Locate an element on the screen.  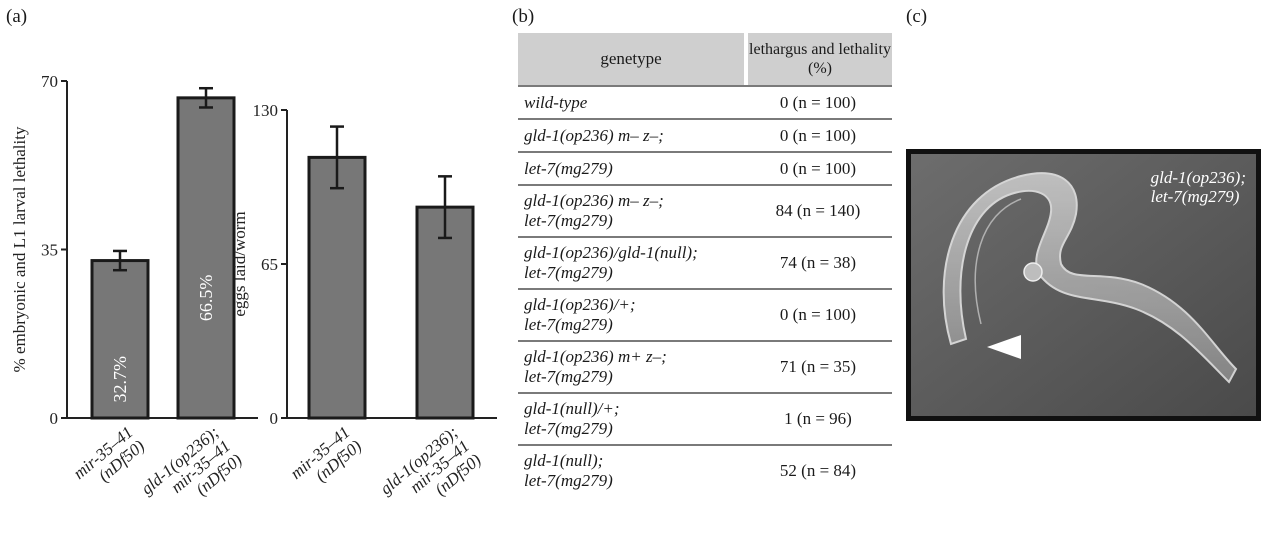
table-row: gld-1(op236)/+; let-7(mg279) 0 (n = 100) is located at coordinates (705, 314).